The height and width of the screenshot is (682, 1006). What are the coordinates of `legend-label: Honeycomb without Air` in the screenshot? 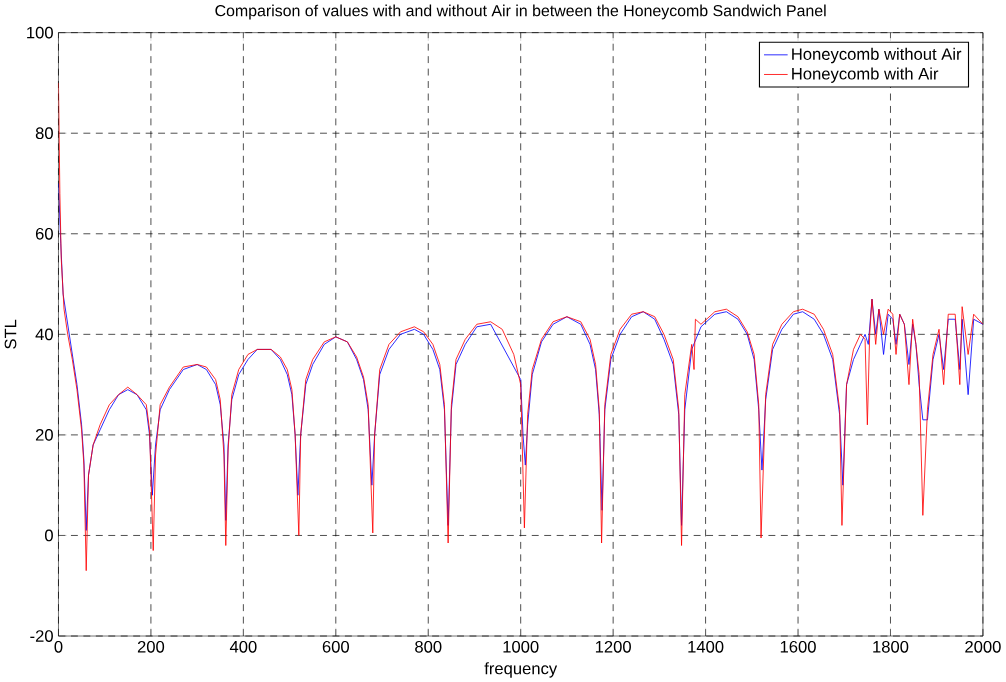 It's located at (877, 55).